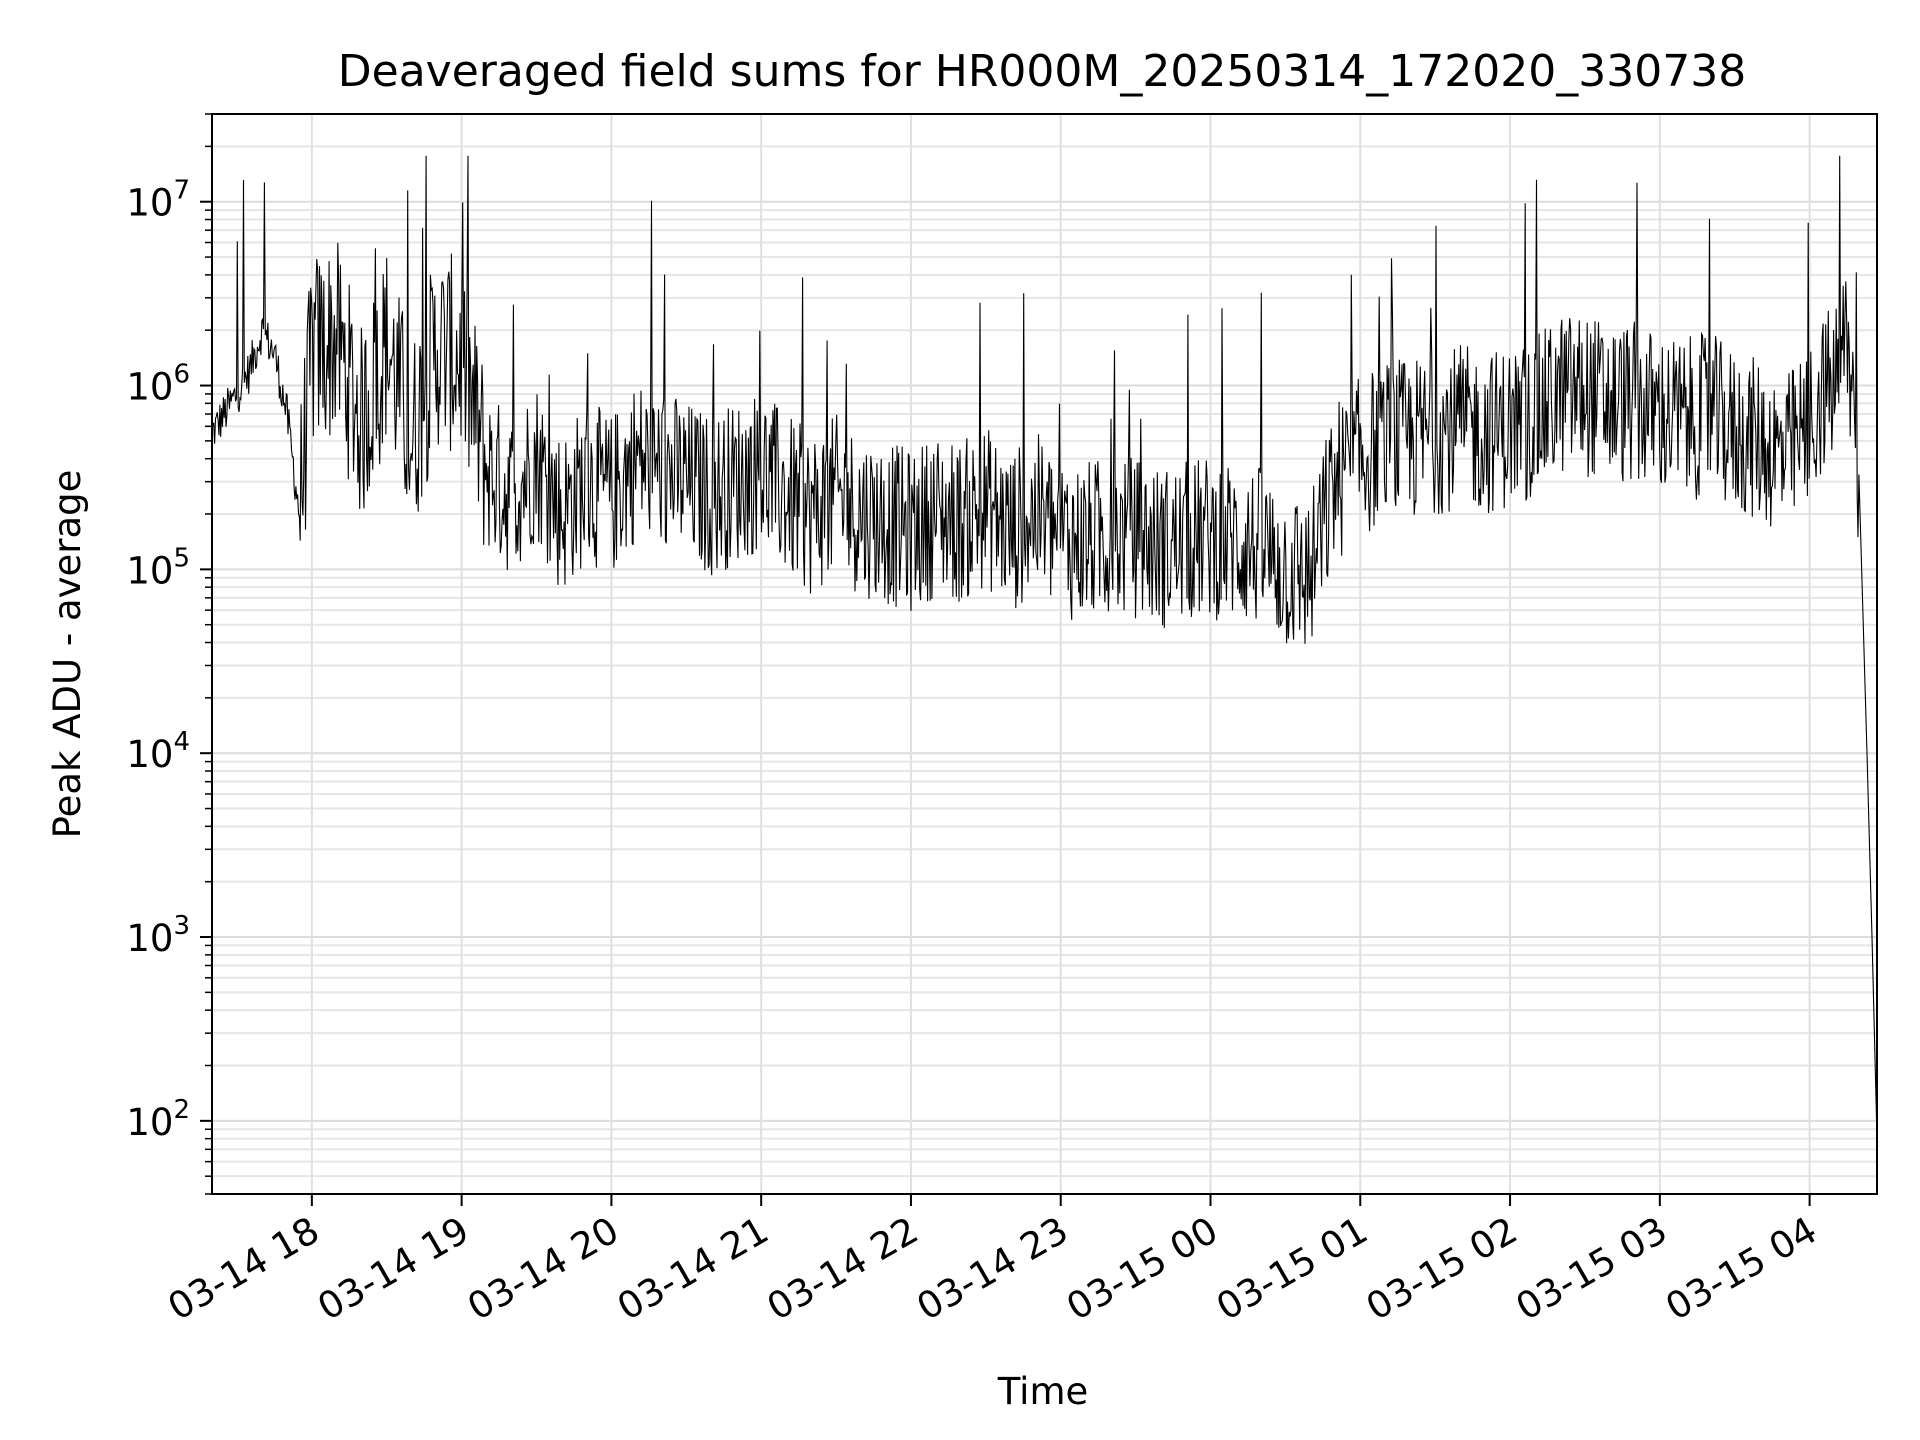 The image size is (1920, 1440). Describe the element at coordinates (158, 567) in the screenshot. I see `y-tick-label: 10⁵` at that location.